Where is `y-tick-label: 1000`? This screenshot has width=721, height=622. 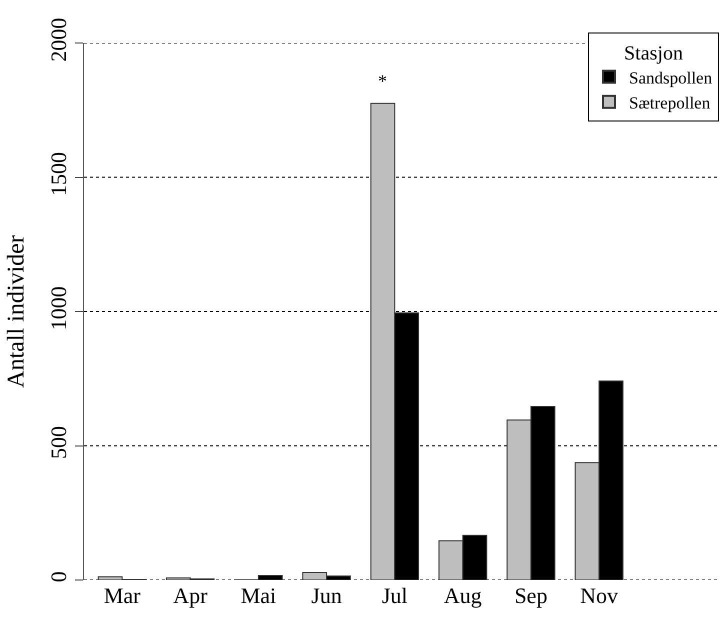 y-tick-label: 1000 is located at coordinates (59, 308).